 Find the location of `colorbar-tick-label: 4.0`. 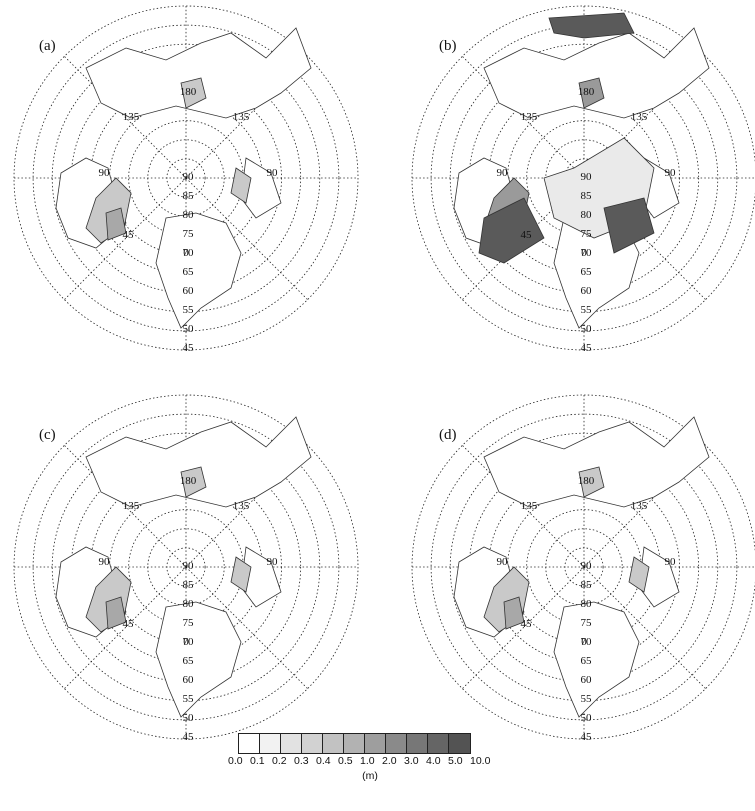

colorbar-tick-label: 4.0 is located at coordinates (433, 761).